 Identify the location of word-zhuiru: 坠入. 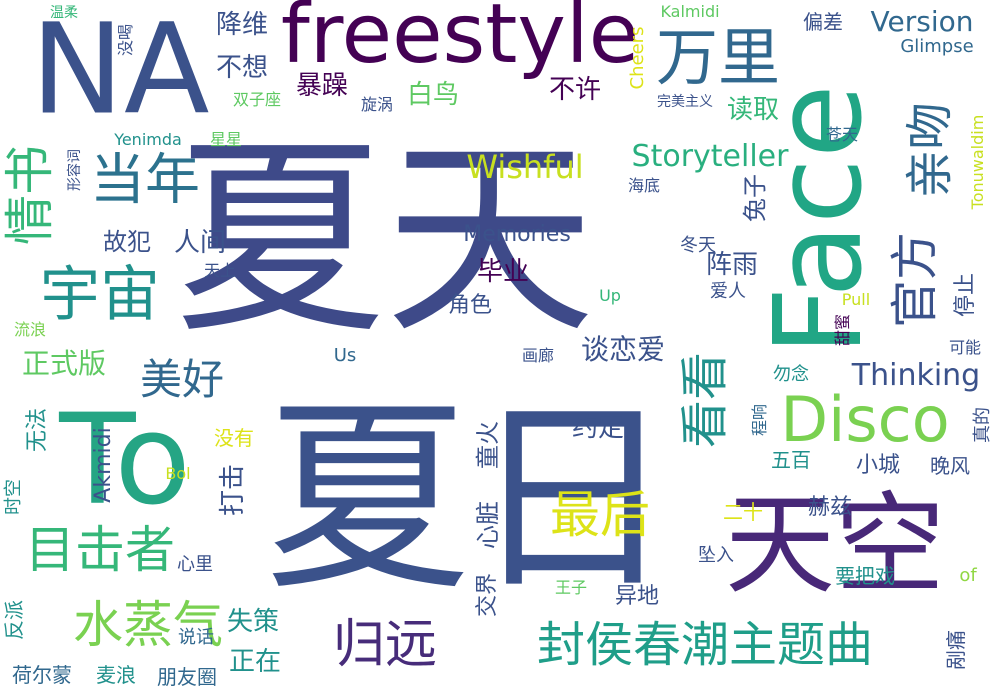
(716, 555).